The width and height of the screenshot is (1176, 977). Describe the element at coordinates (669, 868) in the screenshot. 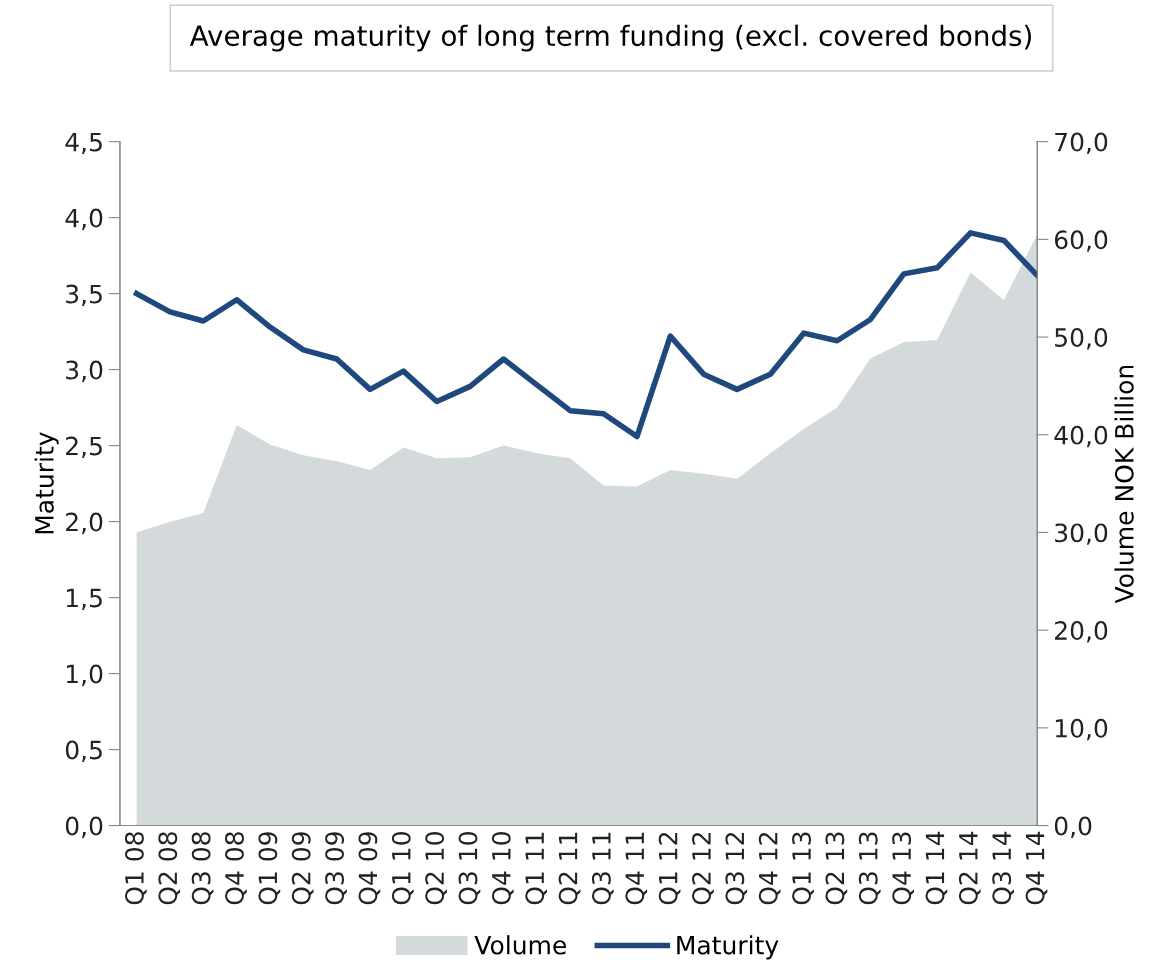

I see `x-tick-label: Q1 12` at that location.